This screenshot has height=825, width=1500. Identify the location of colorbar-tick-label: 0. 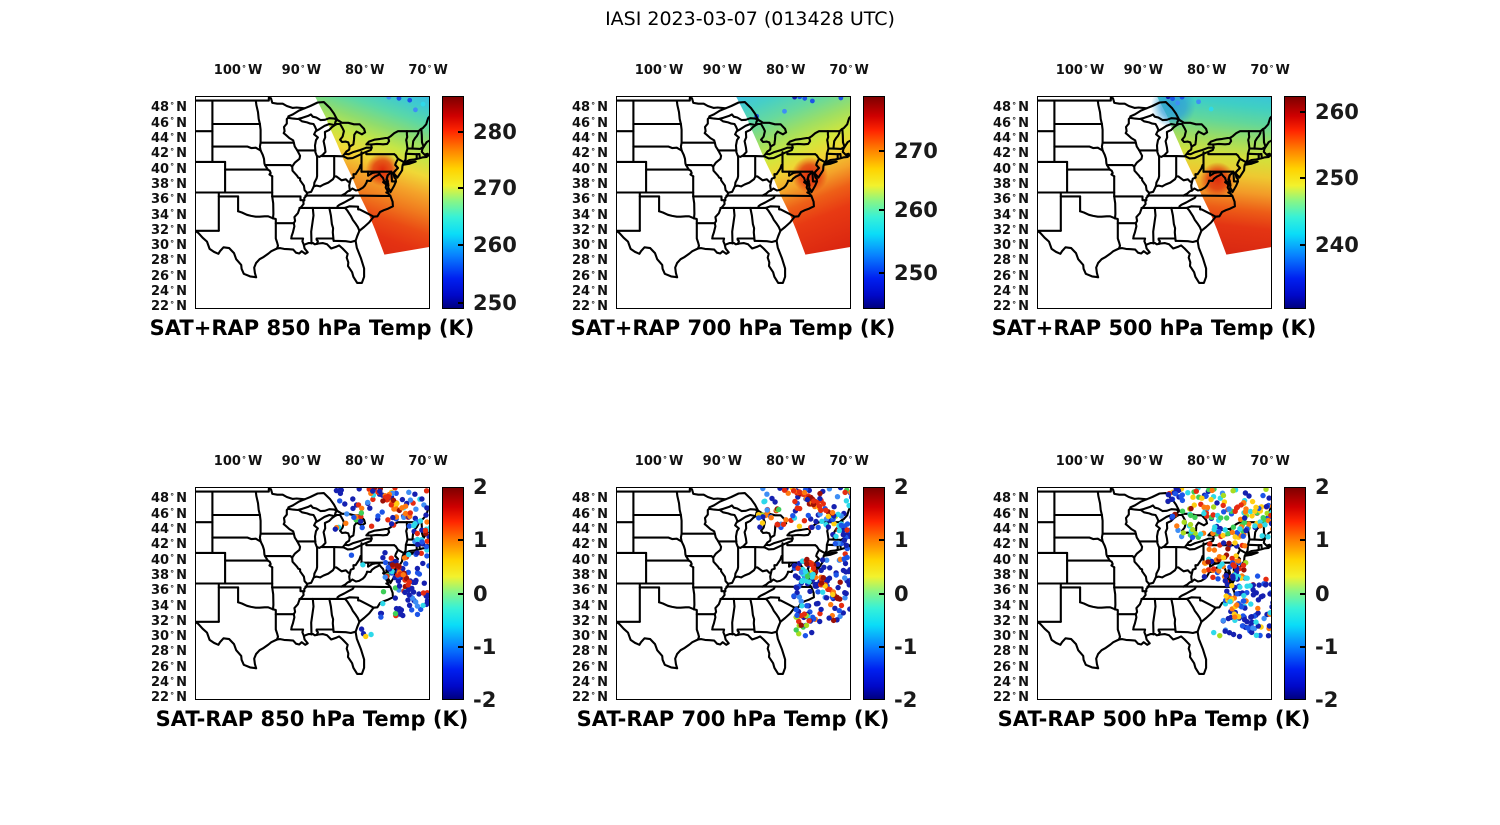
(480, 593).